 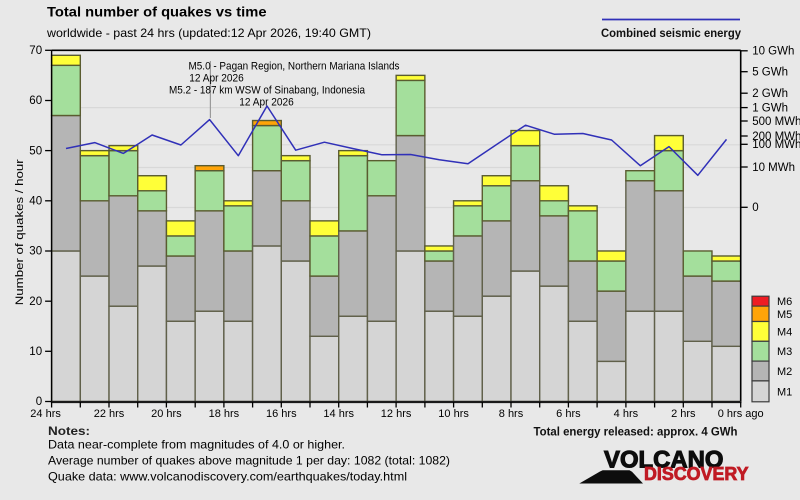 I want to click on svg-text:Total energy released: approx.: Total energy released: approx. 4 GWh, so click(x=636, y=432).